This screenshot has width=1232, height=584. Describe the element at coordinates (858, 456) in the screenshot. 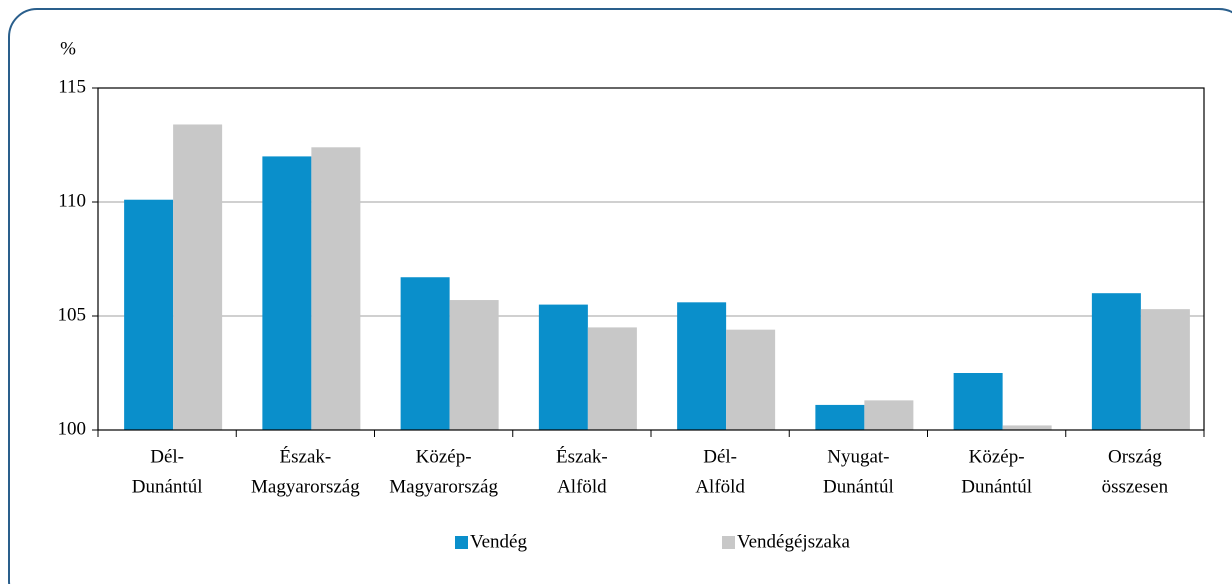

I see `x-tick-label: Nyugat-` at that location.